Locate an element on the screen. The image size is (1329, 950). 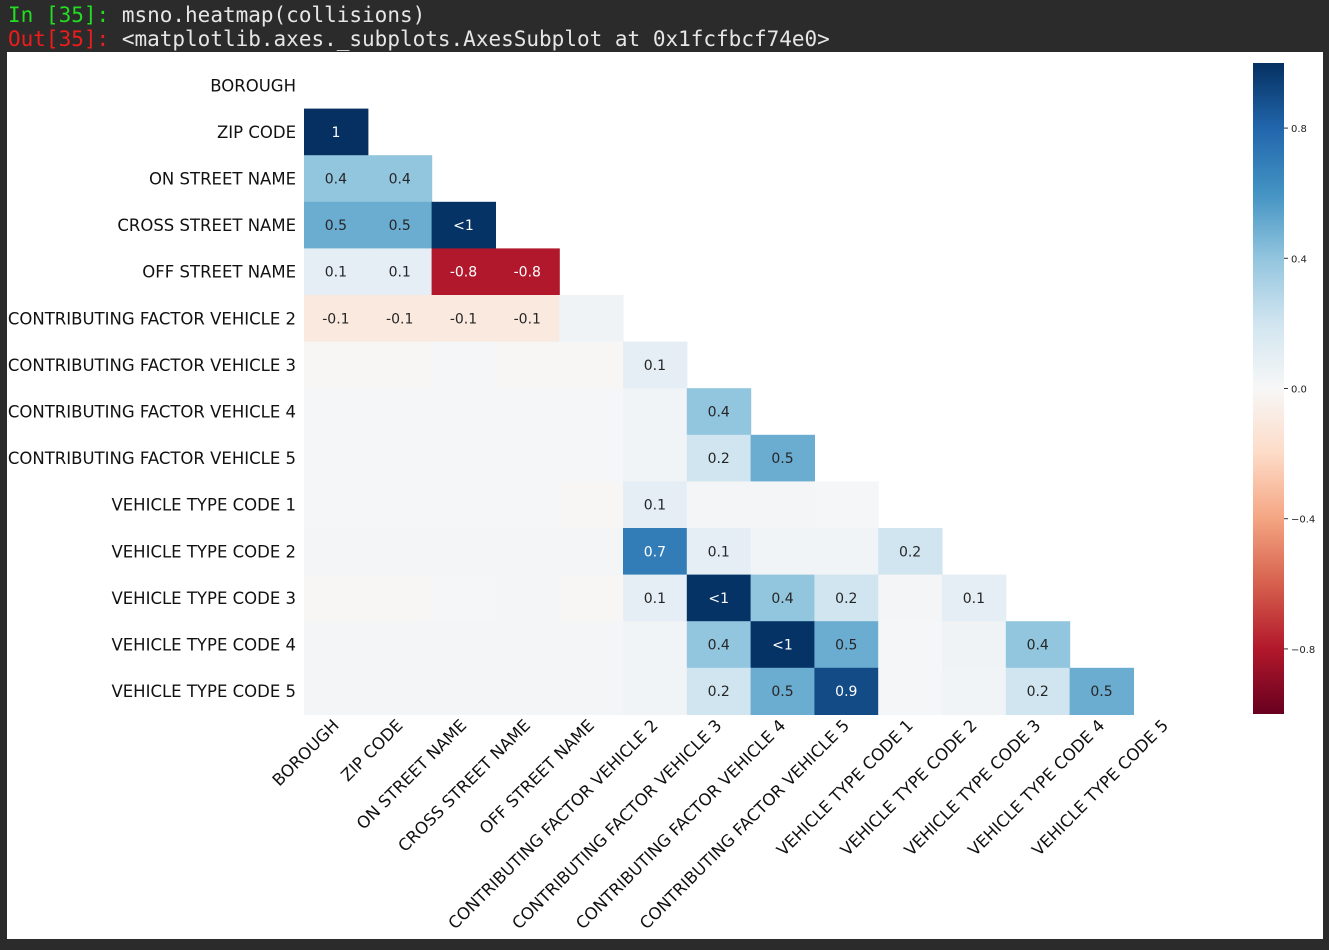
y-tick-label: CONTRIBUTING FACTOR VEHICLE 2 is located at coordinates (152, 318).